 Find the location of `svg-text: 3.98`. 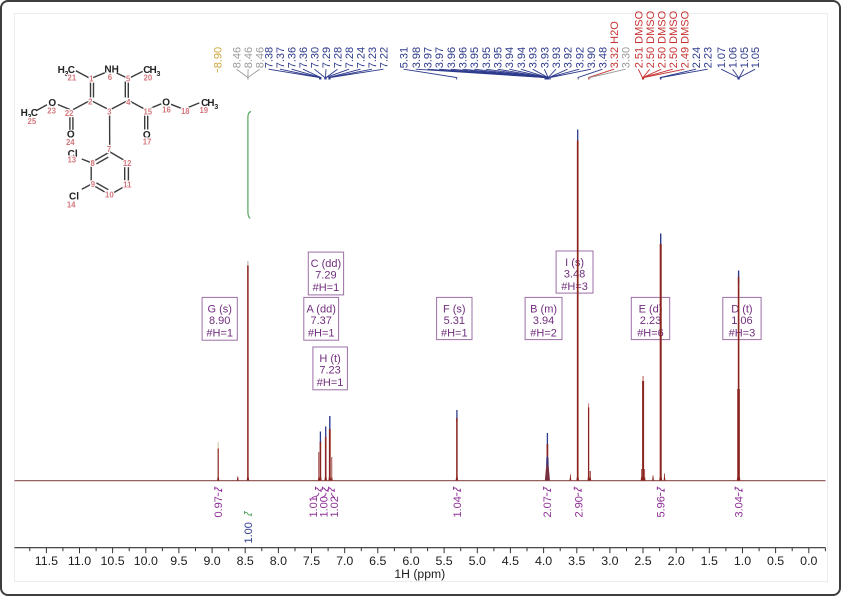

svg-text: 3.98 is located at coordinates (417, 57).